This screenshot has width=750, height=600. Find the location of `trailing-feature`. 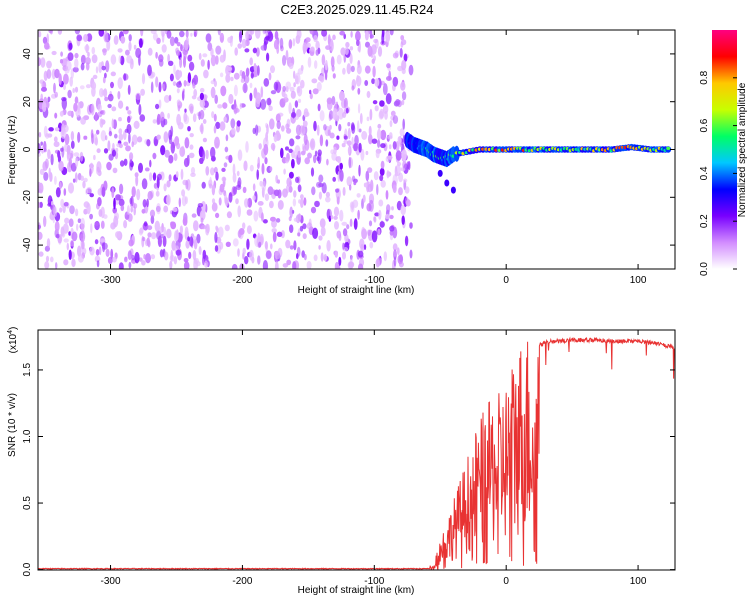

trailing-feature is located at coordinates (453, 190).